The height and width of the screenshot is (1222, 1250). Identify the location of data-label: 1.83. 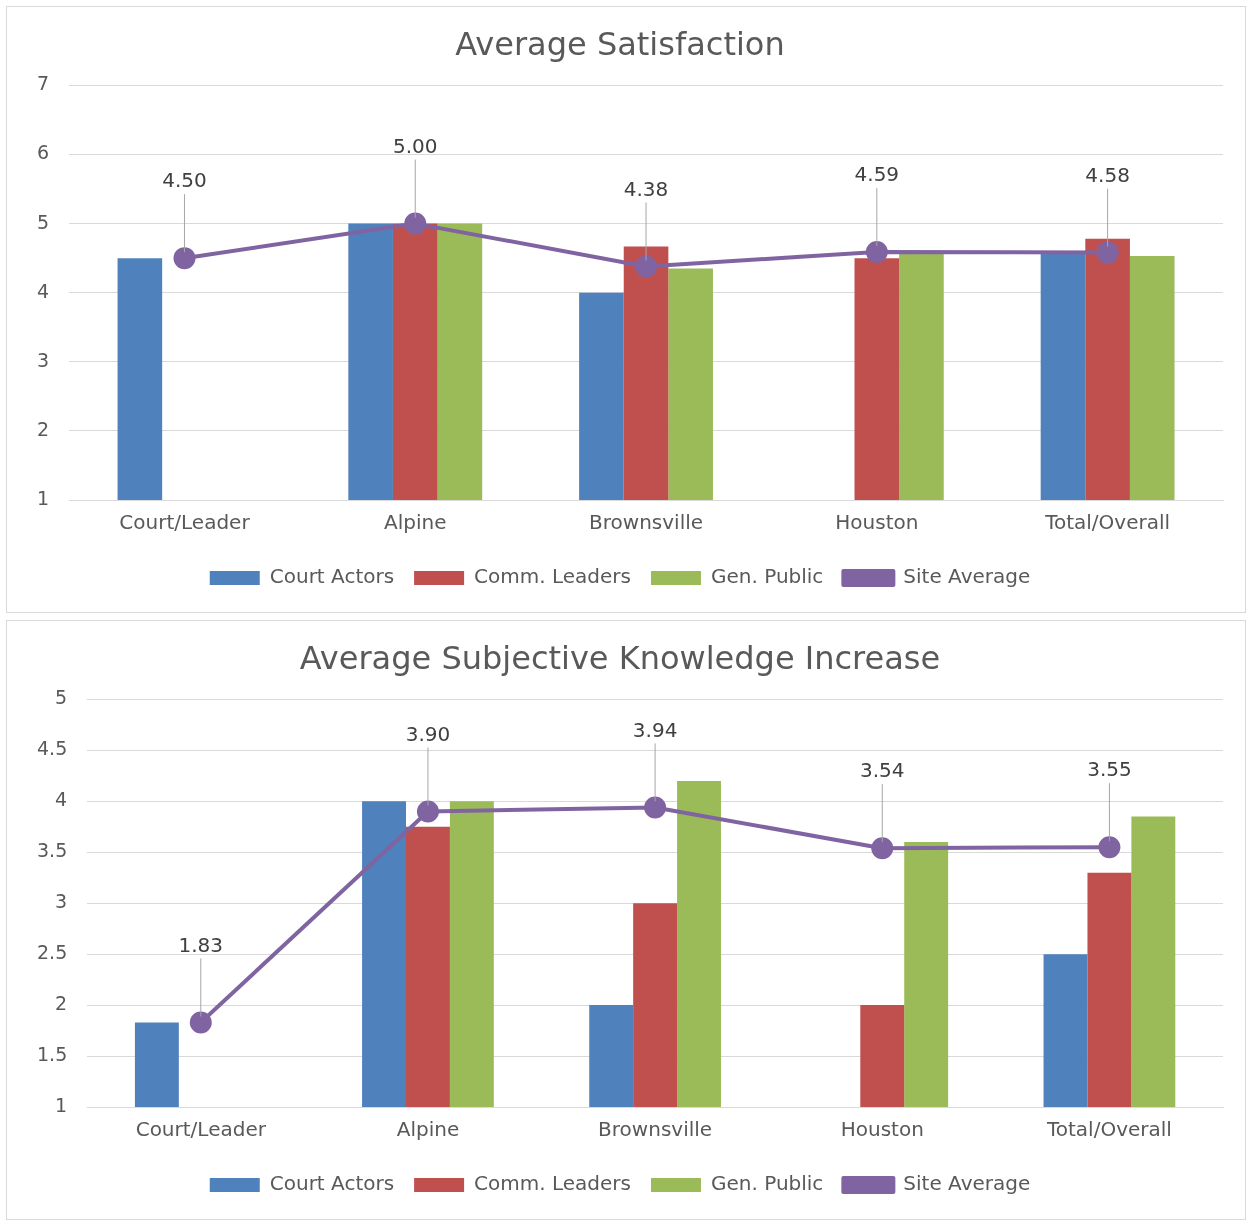
(201, 944).